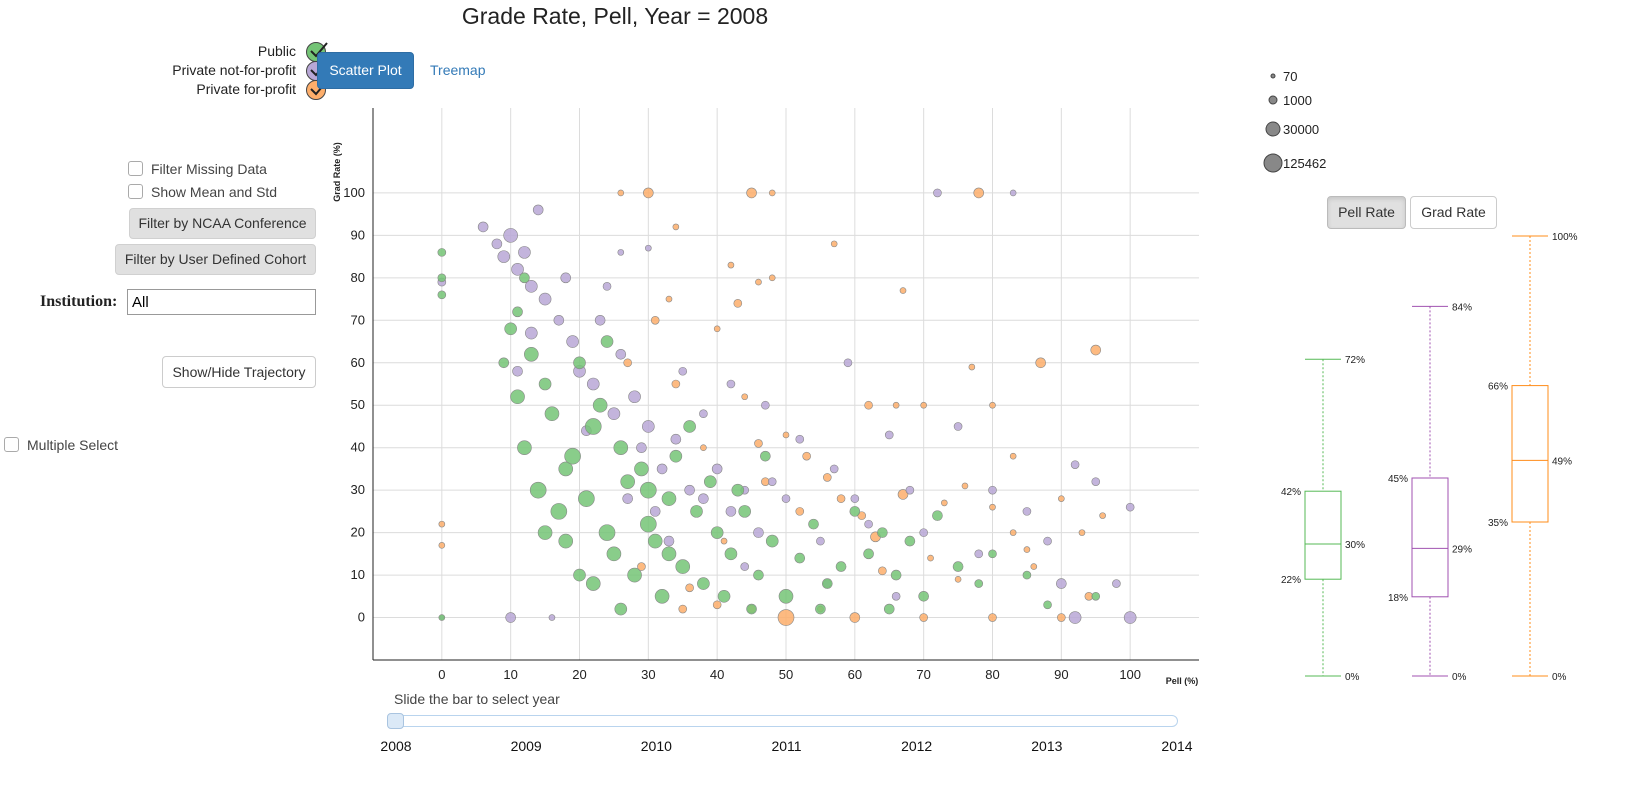 This screenshot has height=792, width=1646. What do you see at coordinates (1453, 212) in the screenshot?
I see `grad-rate-button: Grad Rate` at bounding box center [1453, 212].